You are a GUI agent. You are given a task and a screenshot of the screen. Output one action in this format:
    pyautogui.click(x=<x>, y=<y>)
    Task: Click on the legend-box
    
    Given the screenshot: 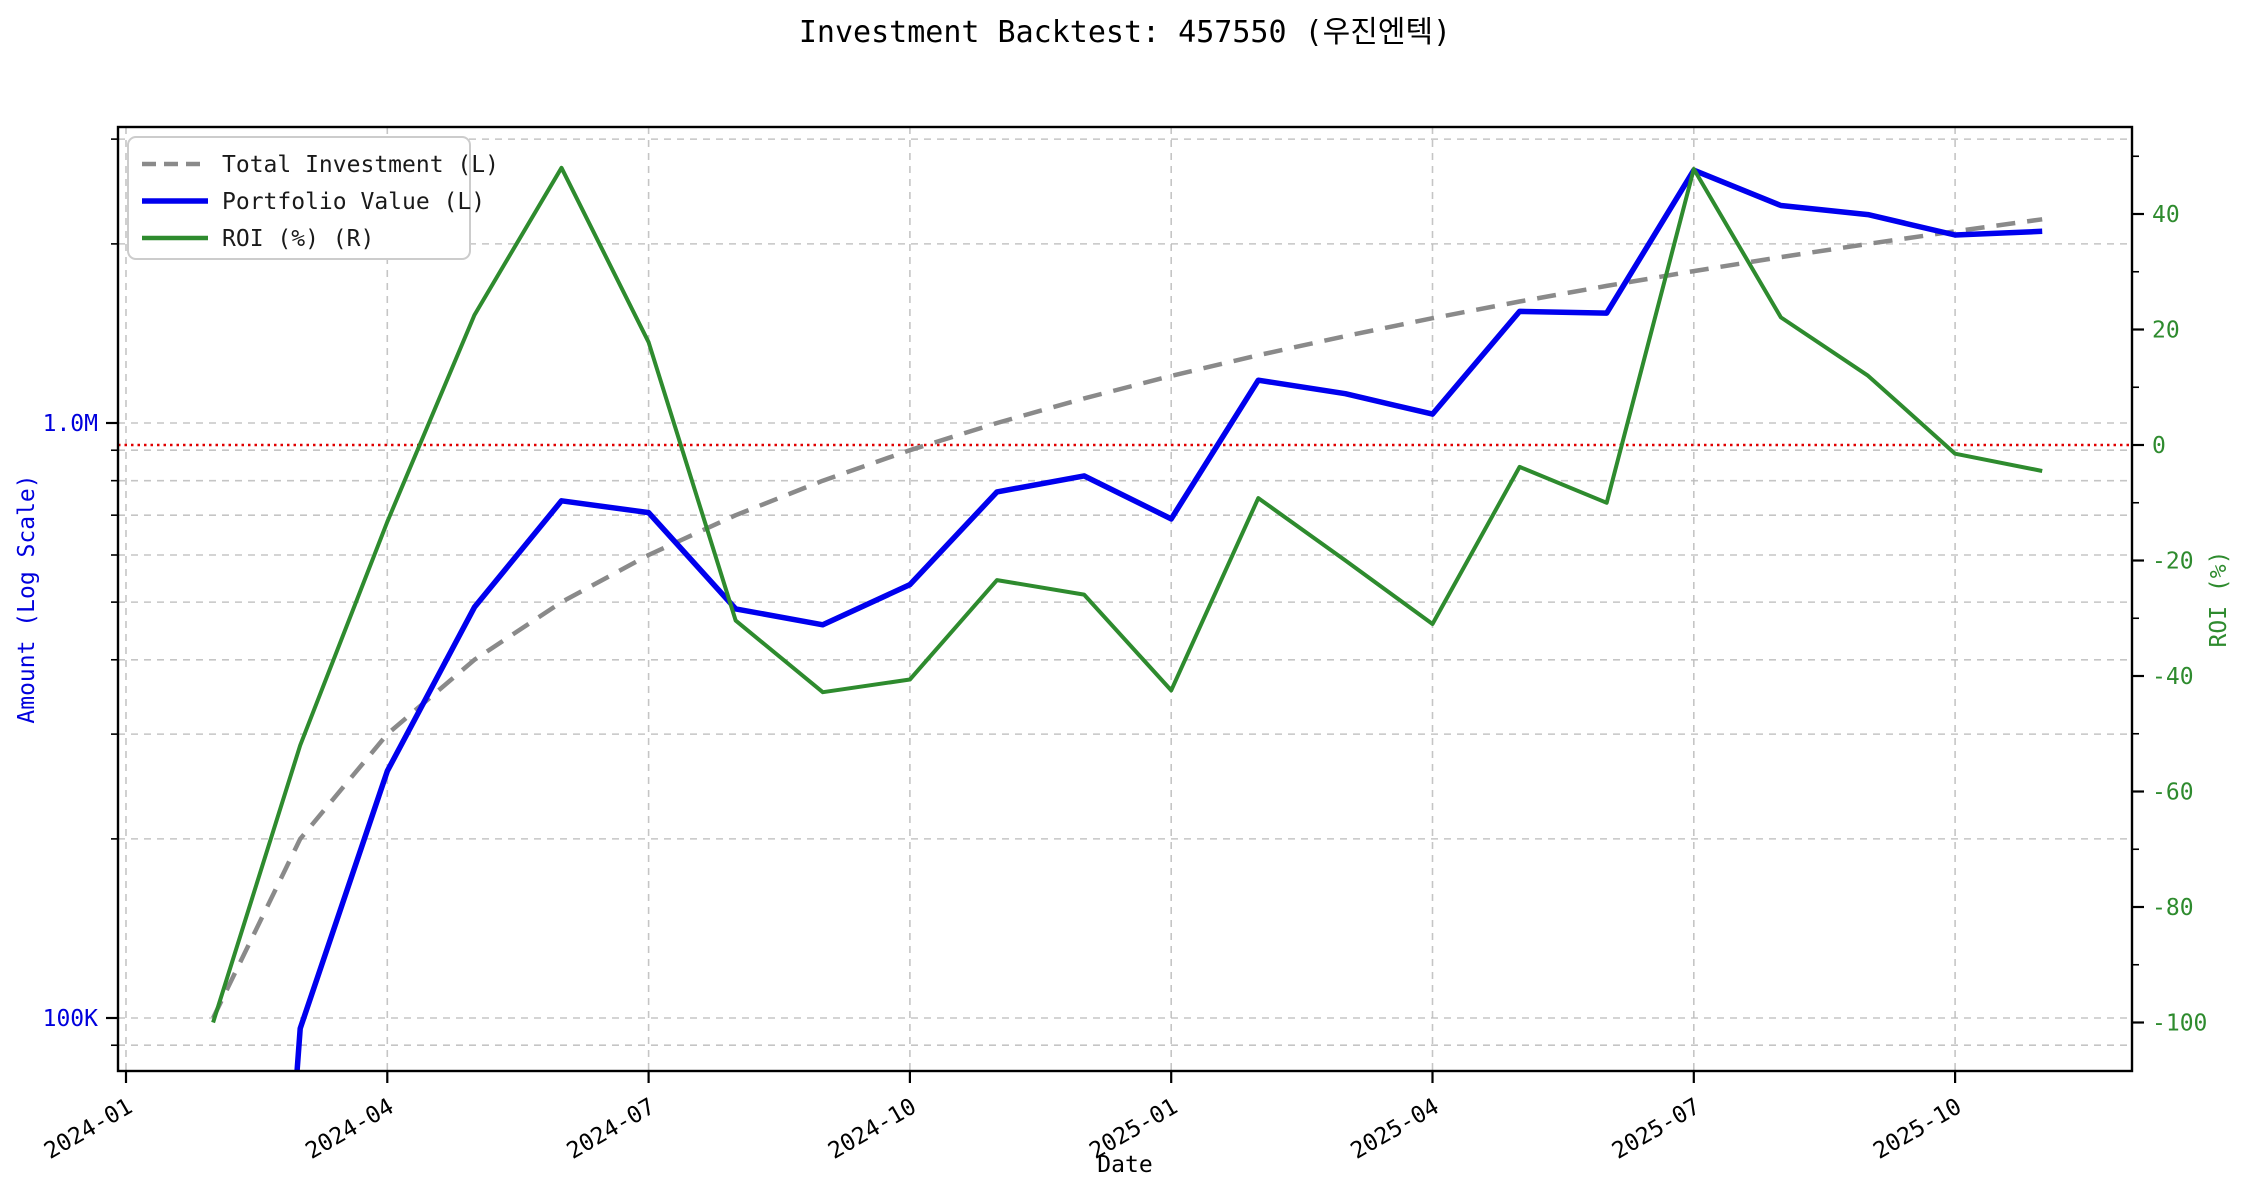 What is the action you would take?
    pyautogui.click(x=299, y=198)
    